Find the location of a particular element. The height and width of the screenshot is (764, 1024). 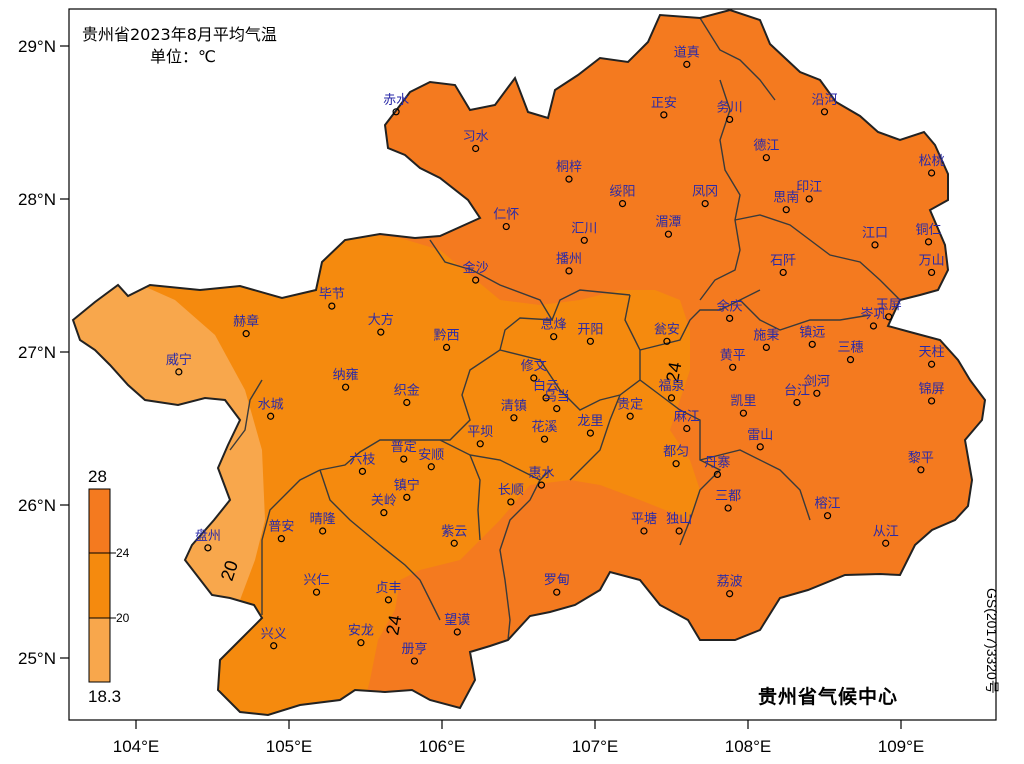

map-title-block: 贵州省2023年8月平均气温 单位：℃ is located at coordinates (179, 46).